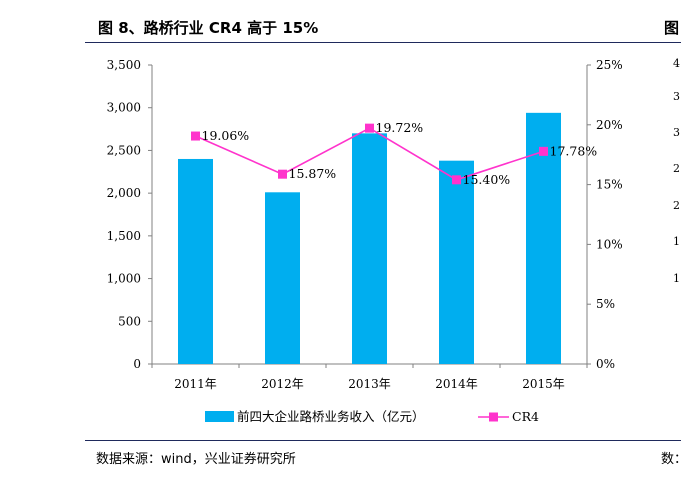 The height and width of the screenshot is (487, 681). What do you see at coordinates (383, 42) in the screenshot?
I see `title-rule` at bounding box center [383, 42].